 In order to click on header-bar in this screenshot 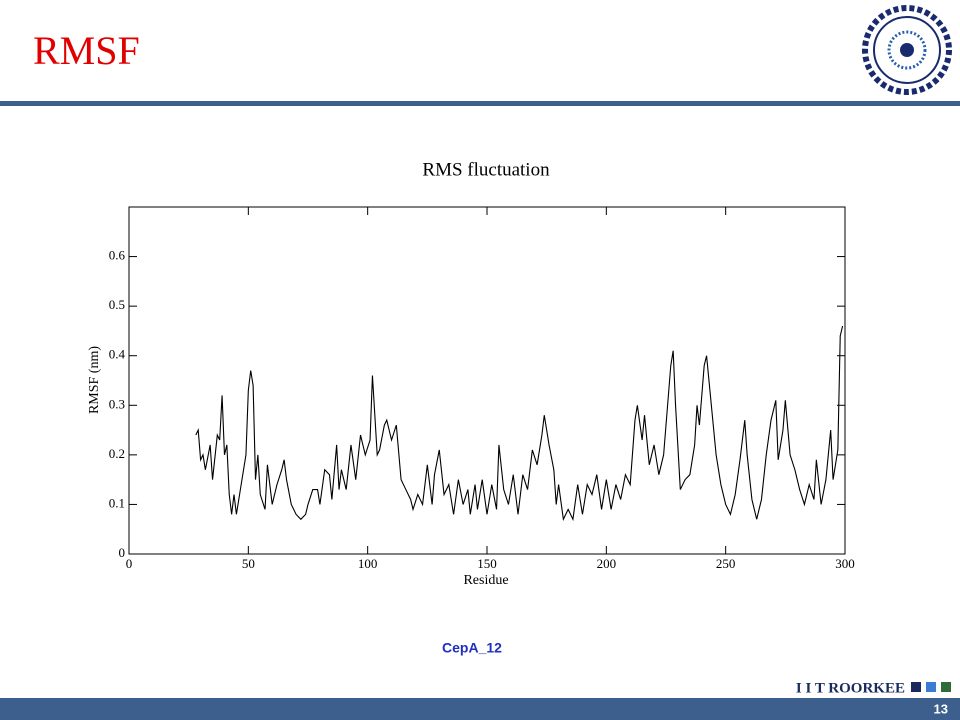, I will do `click(480, 103)`.